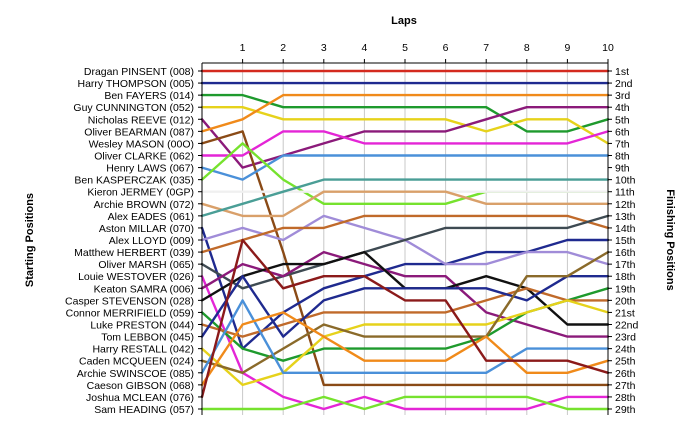 The width and height of the screenshot is (700, 440). I want to click on driver-label: Harry THOMPSON (005), so click(136, 84).